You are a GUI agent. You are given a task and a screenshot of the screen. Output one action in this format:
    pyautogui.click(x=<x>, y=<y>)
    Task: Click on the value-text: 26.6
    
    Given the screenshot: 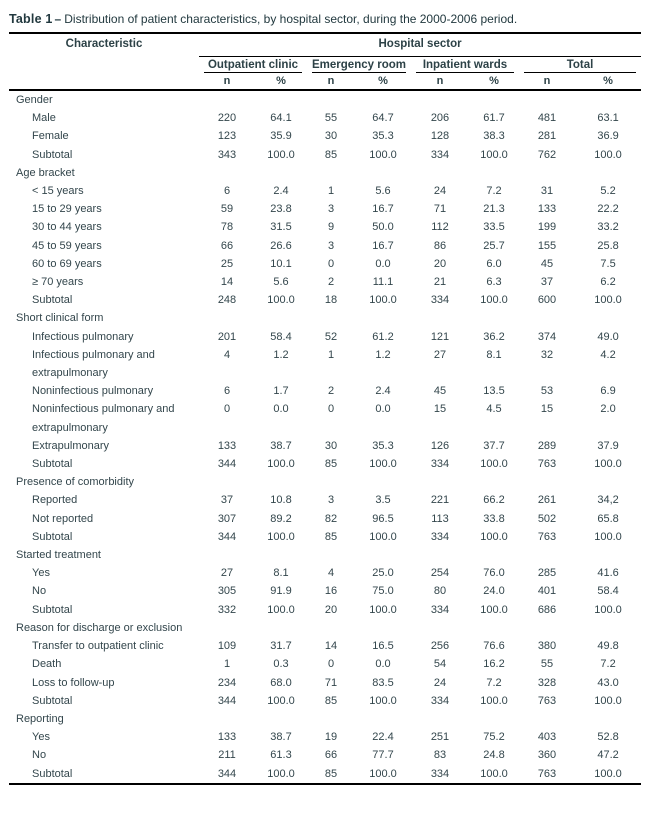 What is the action you would take?
    pyautogui.click(x=281, y=245)
    